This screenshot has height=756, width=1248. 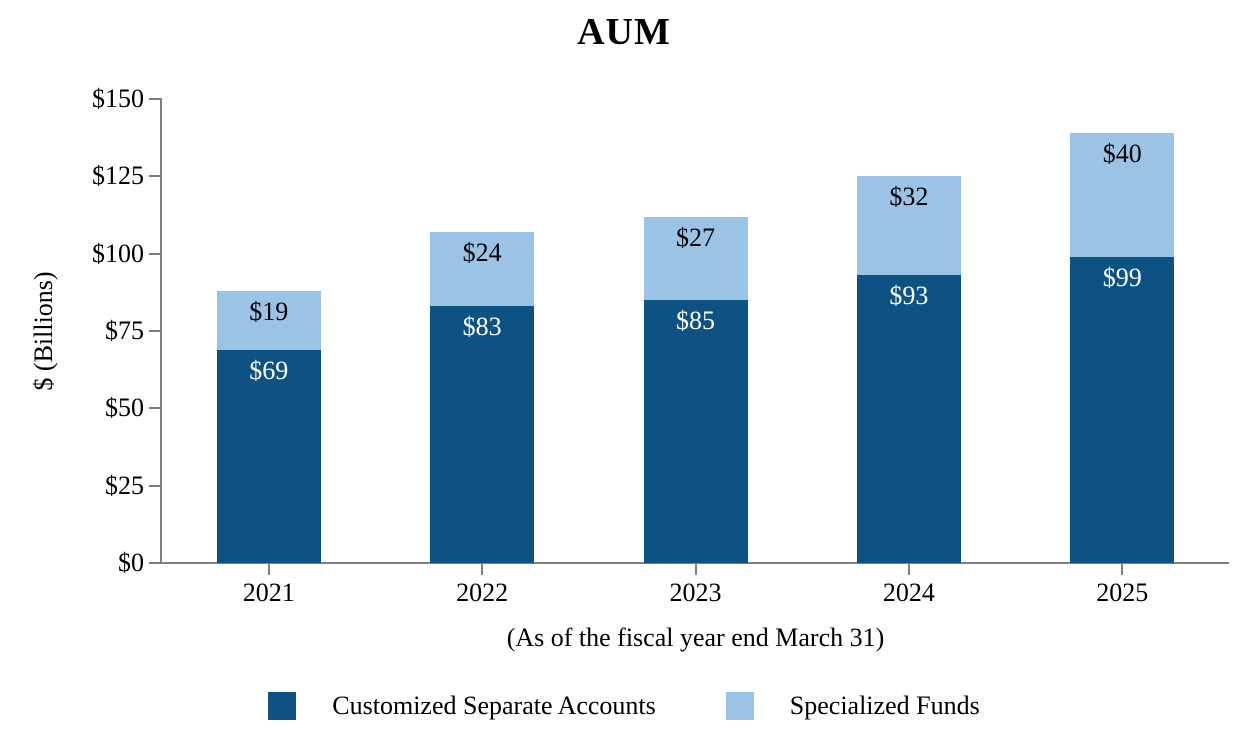 What do you see at coordinates (884, 705) in the screenshot?
I see `legend-label: Specialized Funds` at bounding box center [884, 705].